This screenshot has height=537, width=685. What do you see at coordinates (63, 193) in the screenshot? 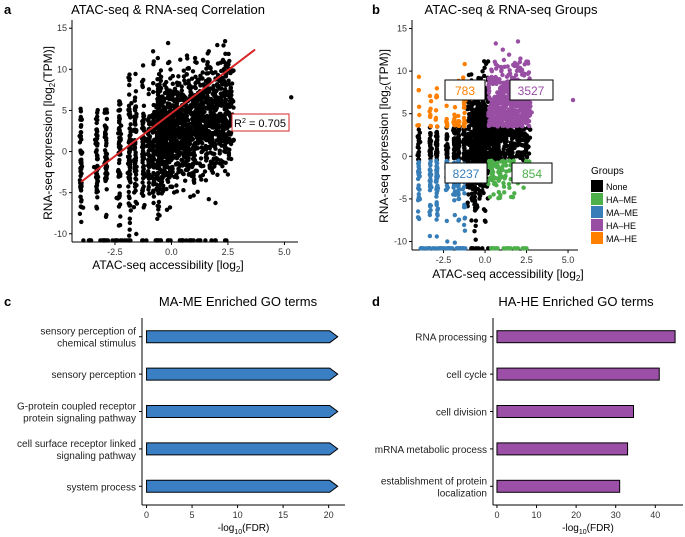
I see `y-tick-label: -5` at bounding box center [63, 193].